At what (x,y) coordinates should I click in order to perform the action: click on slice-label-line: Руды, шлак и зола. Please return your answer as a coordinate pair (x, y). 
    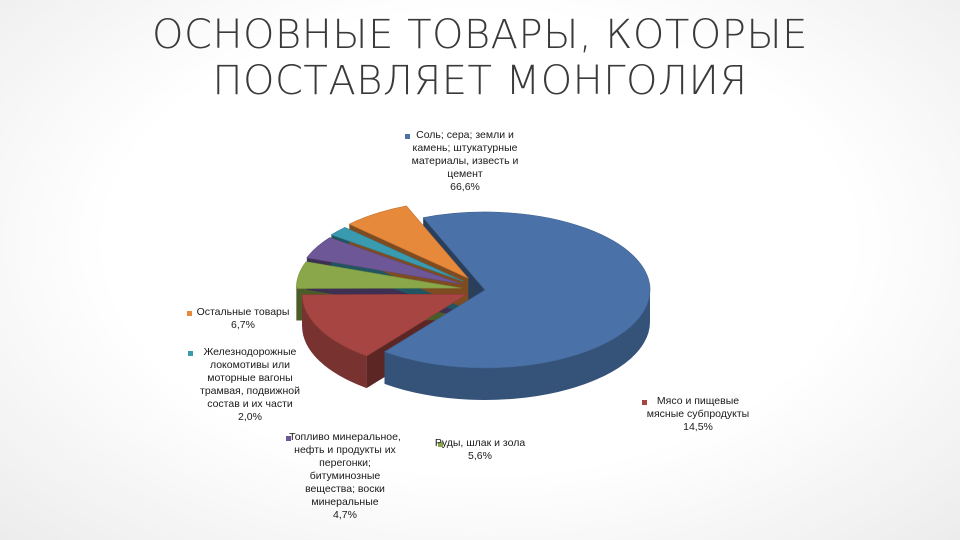
    Looking at the image, I should click on (480, 443).